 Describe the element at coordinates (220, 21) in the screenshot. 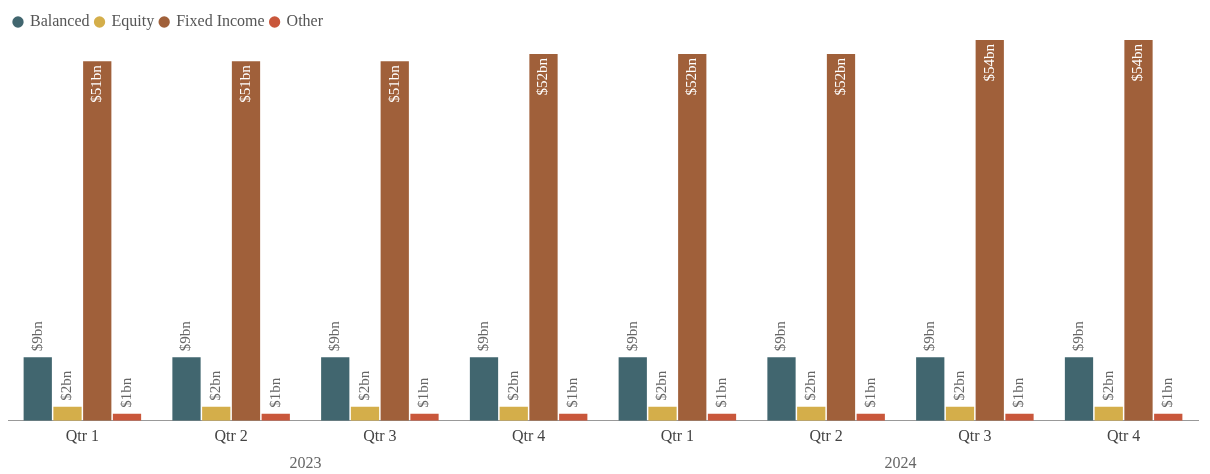

I see `legend-label: Fixed Income` at that location.